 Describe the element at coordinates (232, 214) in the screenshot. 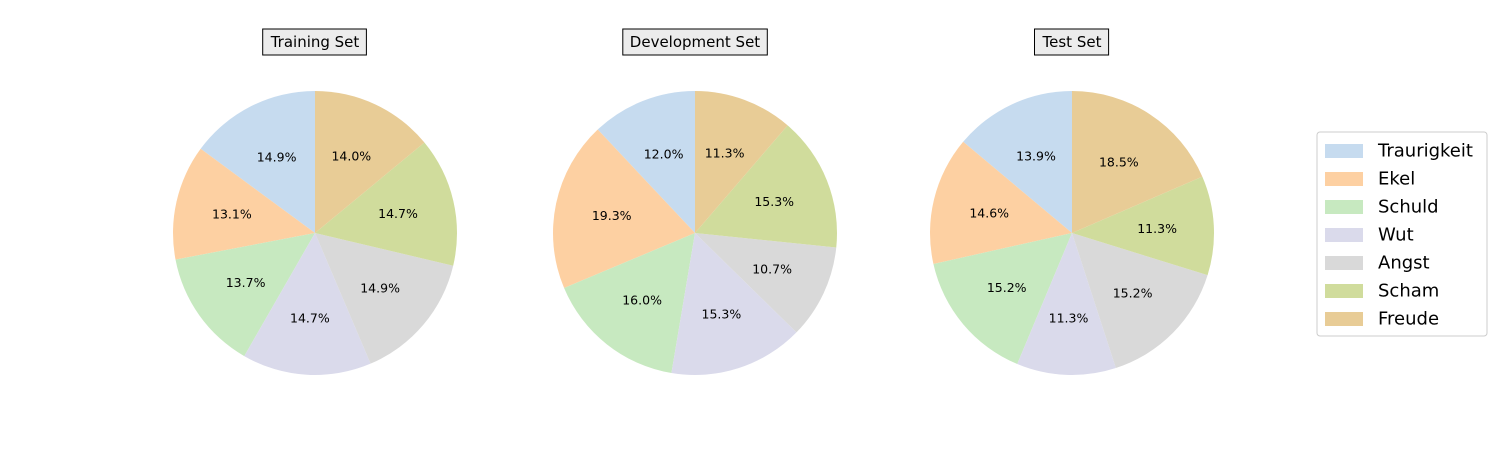

I see `slice-label-ekel: 13.1%` at that location.